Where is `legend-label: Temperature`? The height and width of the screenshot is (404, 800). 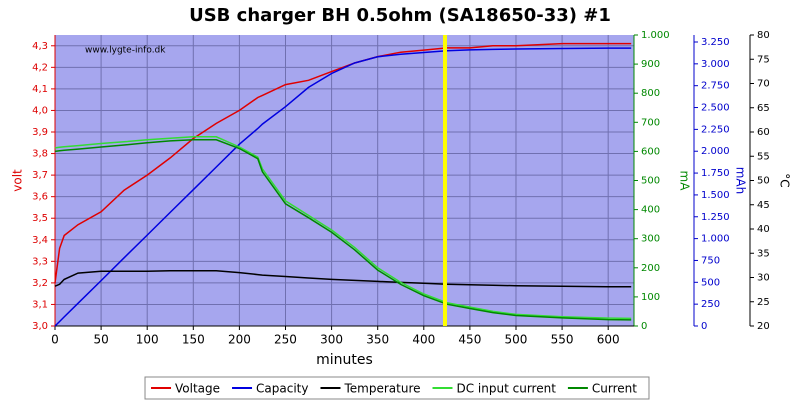
legend-label: Temperature is located at coordinates (381, 389).